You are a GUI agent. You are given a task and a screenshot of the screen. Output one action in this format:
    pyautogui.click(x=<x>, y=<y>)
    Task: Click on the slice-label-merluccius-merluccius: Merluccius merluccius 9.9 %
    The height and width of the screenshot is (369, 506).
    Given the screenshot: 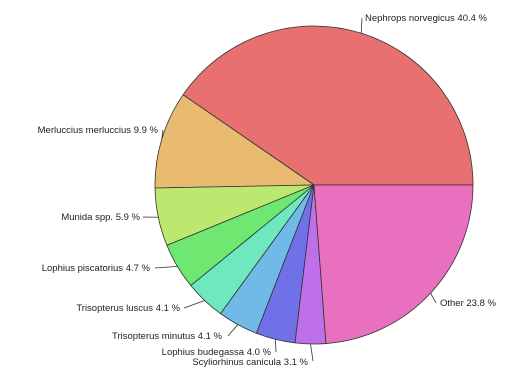 What is the action you would take?
    pyautogui.click(x=98, y=130)
    